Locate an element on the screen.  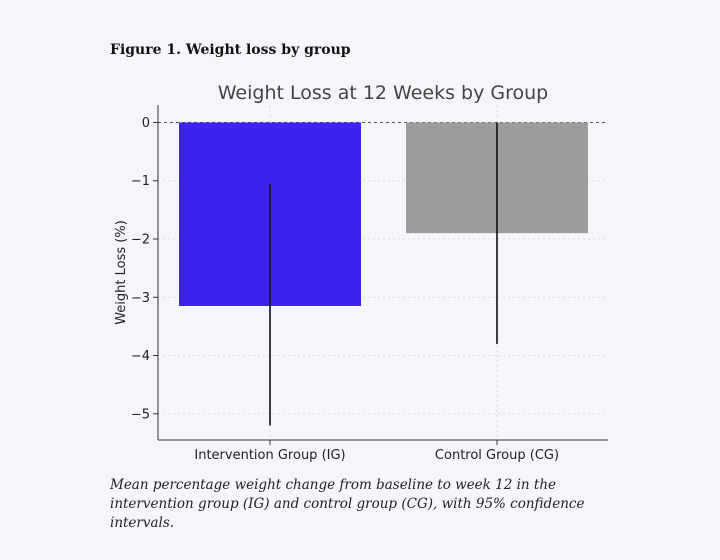
y-tick-label: −3 is located at coordinates (140, 298).